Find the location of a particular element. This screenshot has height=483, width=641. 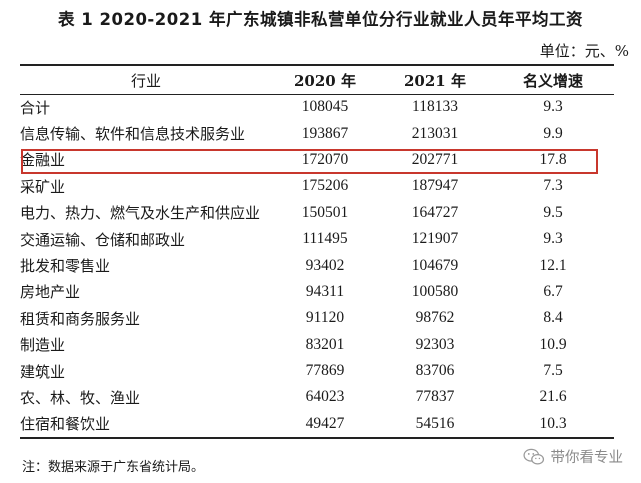

wage-2020: 150501 is located at coordinates (325, 212).